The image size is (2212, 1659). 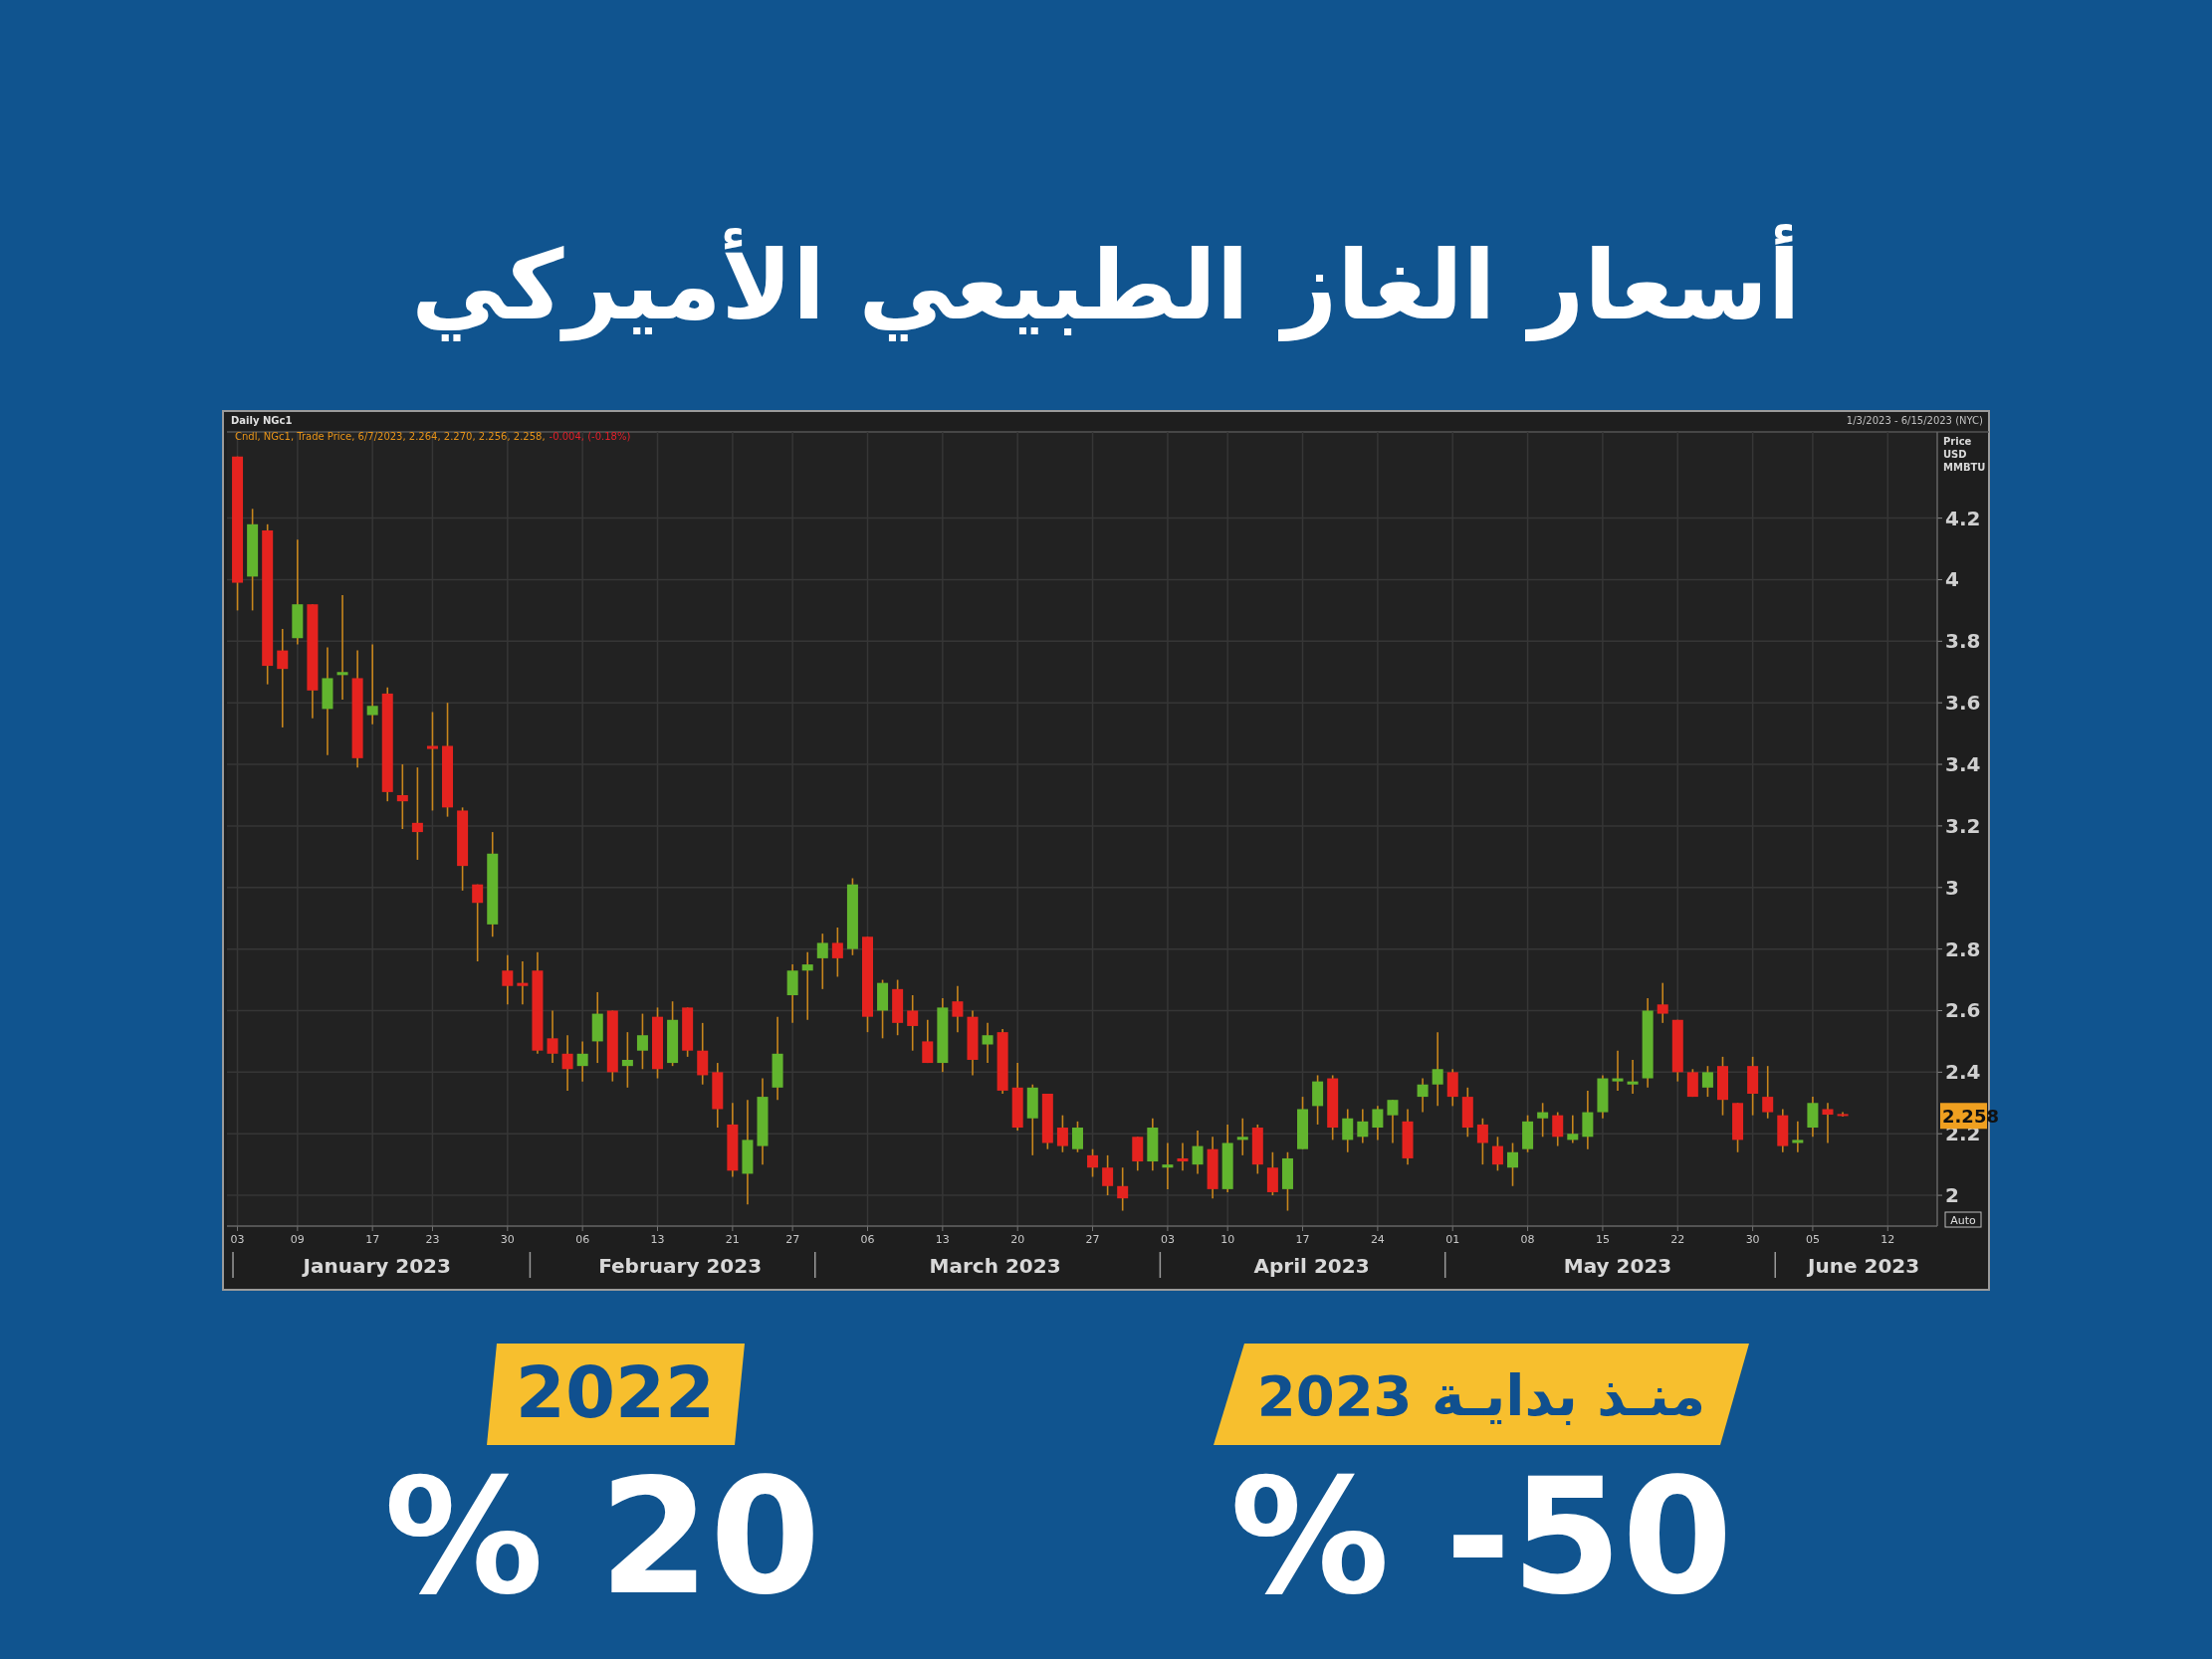 What do you see at coordinates (1963, 1072) in the screenshot?
I see `y-tick-label: 2.4` at bounding box center [1963, 1072].